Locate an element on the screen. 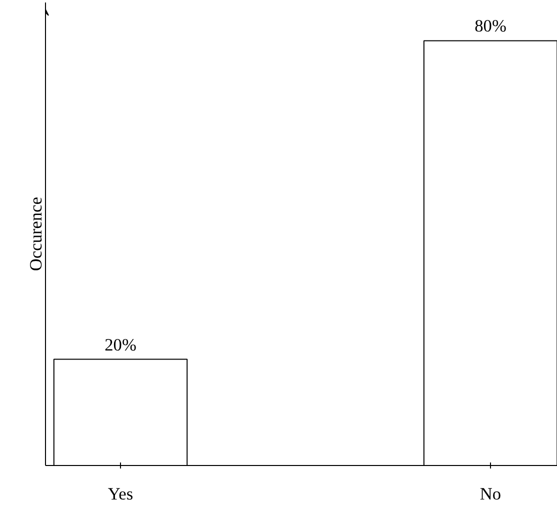  data-label: 20% is located at coordinates (120, 344).